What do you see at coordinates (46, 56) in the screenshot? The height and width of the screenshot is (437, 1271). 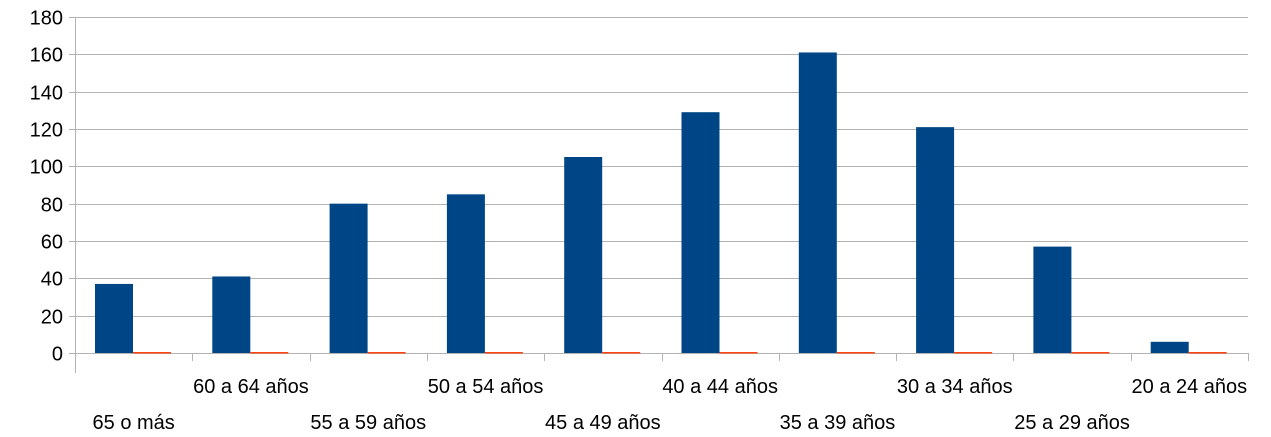 I see `y-tick-label: 160` at bounding box center [46, 56].